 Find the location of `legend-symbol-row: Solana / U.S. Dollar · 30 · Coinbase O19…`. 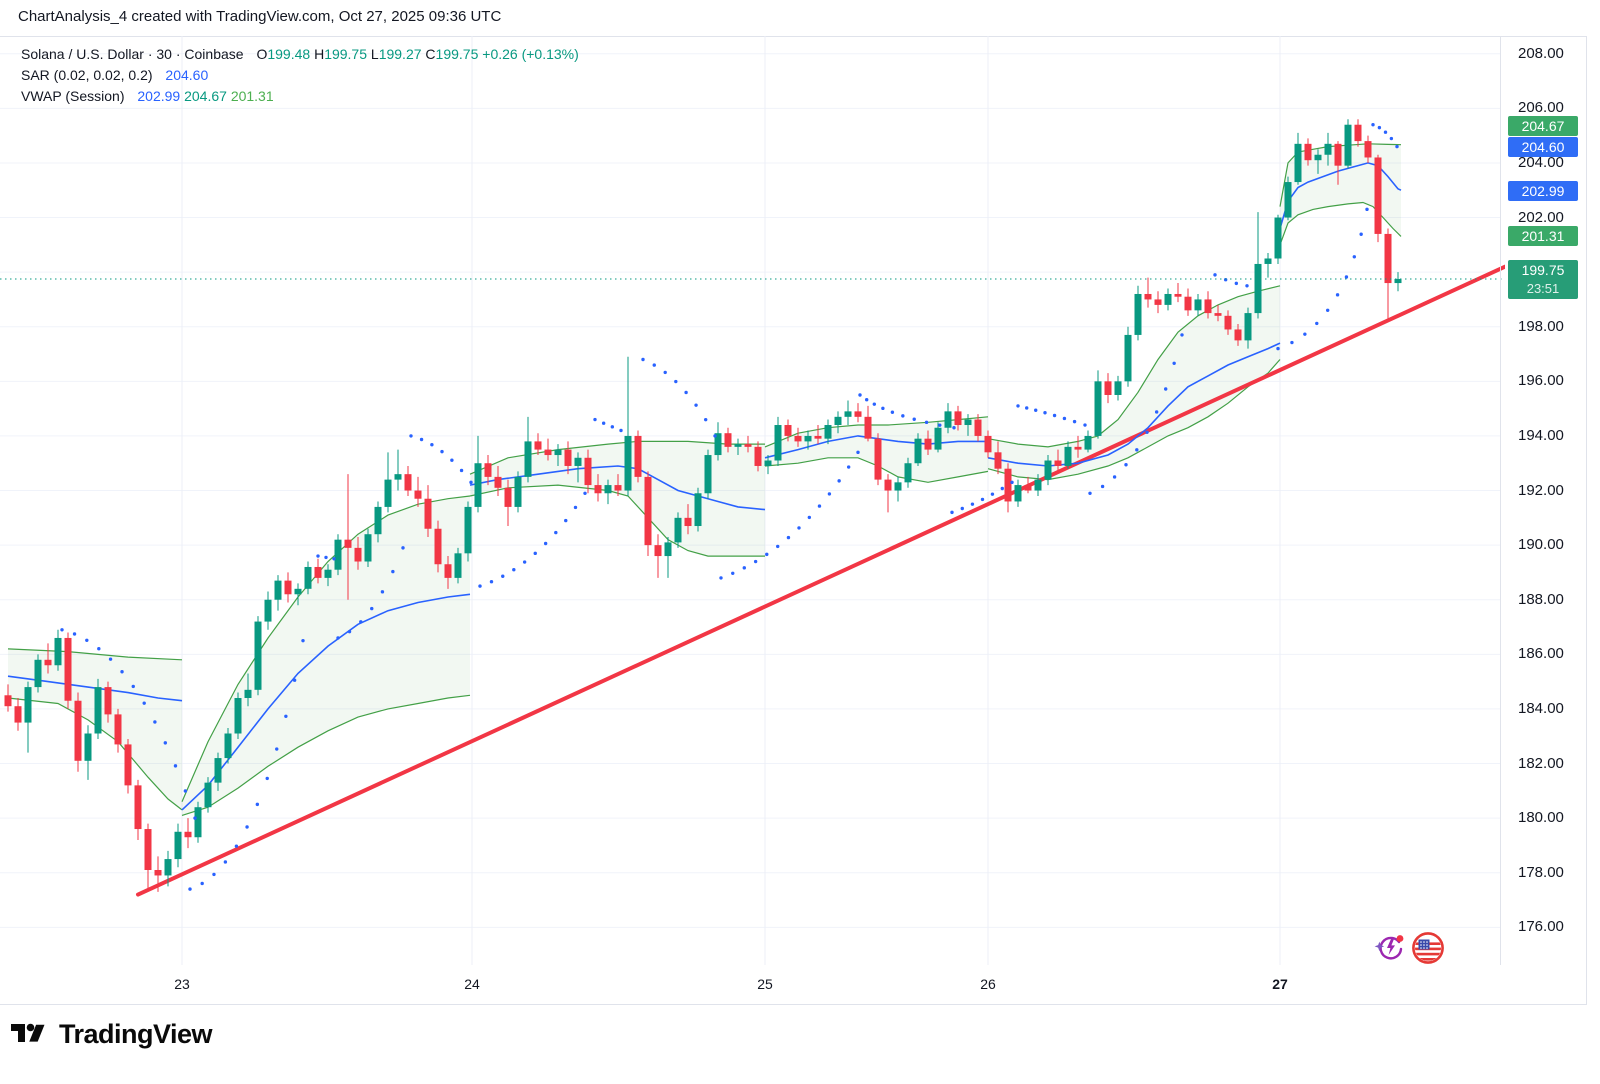

legend-symbol-row: Solana / U.S. Dollar · 30 · Coinbase O19… is located at coordinates (300, 54).